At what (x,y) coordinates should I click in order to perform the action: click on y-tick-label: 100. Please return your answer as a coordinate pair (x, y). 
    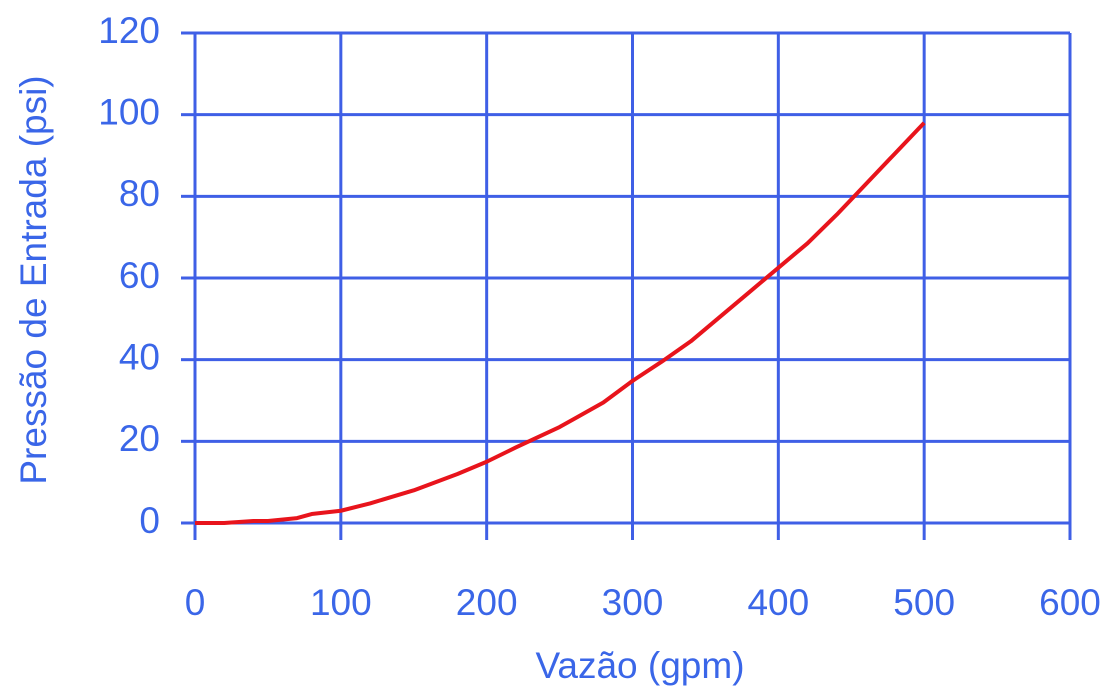
    Looking at the image, I should click on (129, 111).